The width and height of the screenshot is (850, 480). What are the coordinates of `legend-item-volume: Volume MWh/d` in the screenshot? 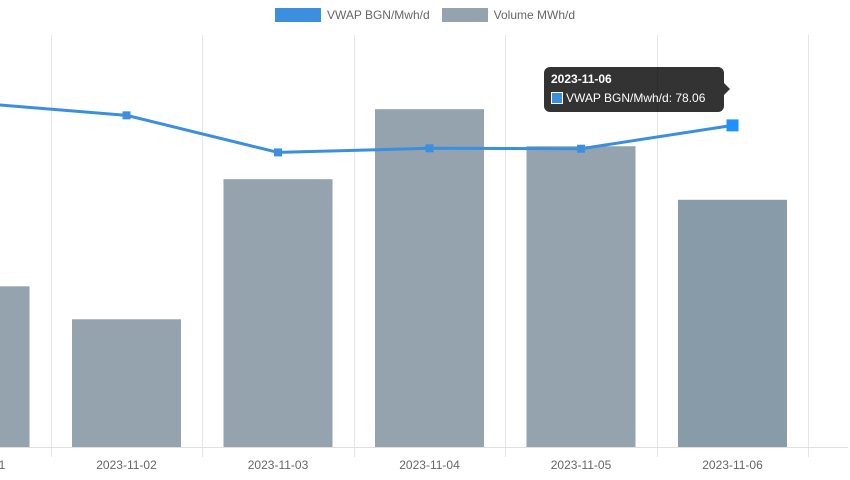 It's located at (508, 15).